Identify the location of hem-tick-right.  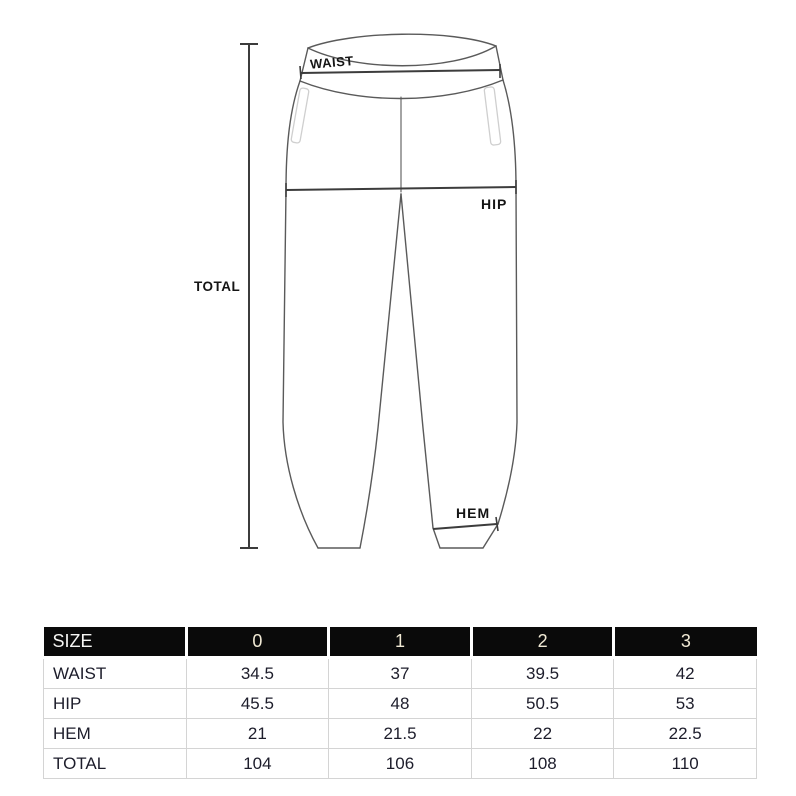
(497, 524).